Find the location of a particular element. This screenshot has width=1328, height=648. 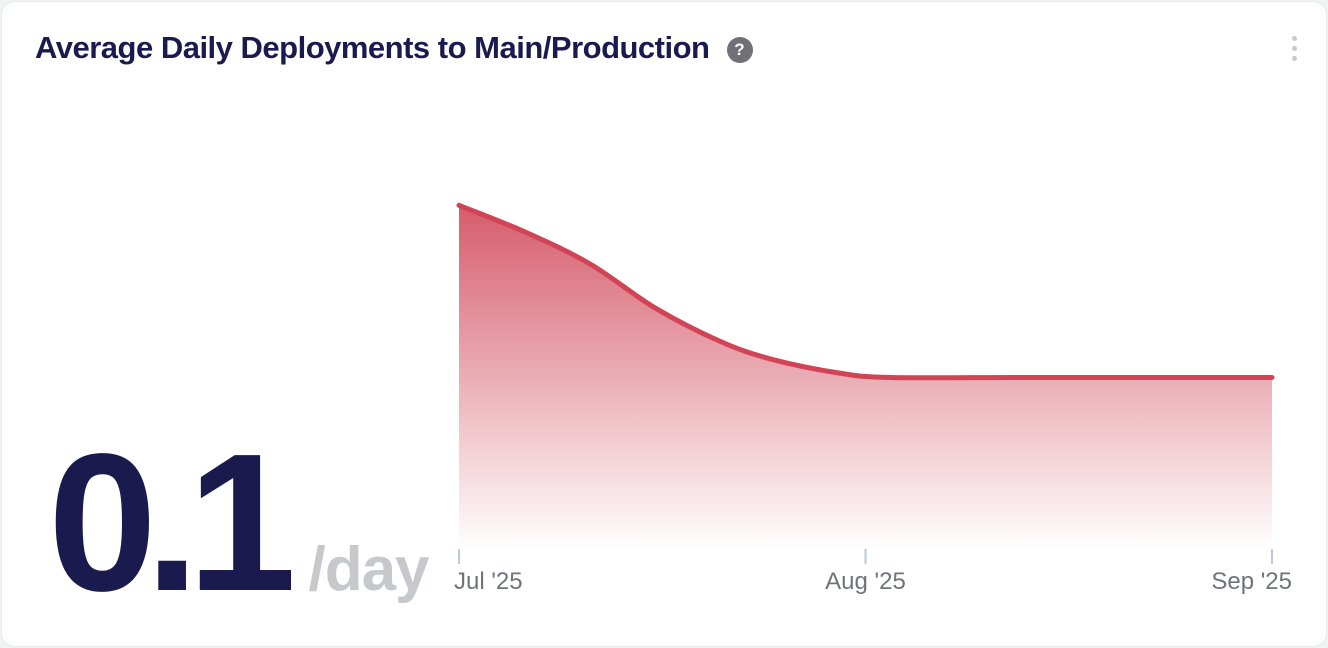

x-axis-label-jul: Jul '25 is located at coordinates (488, 581).